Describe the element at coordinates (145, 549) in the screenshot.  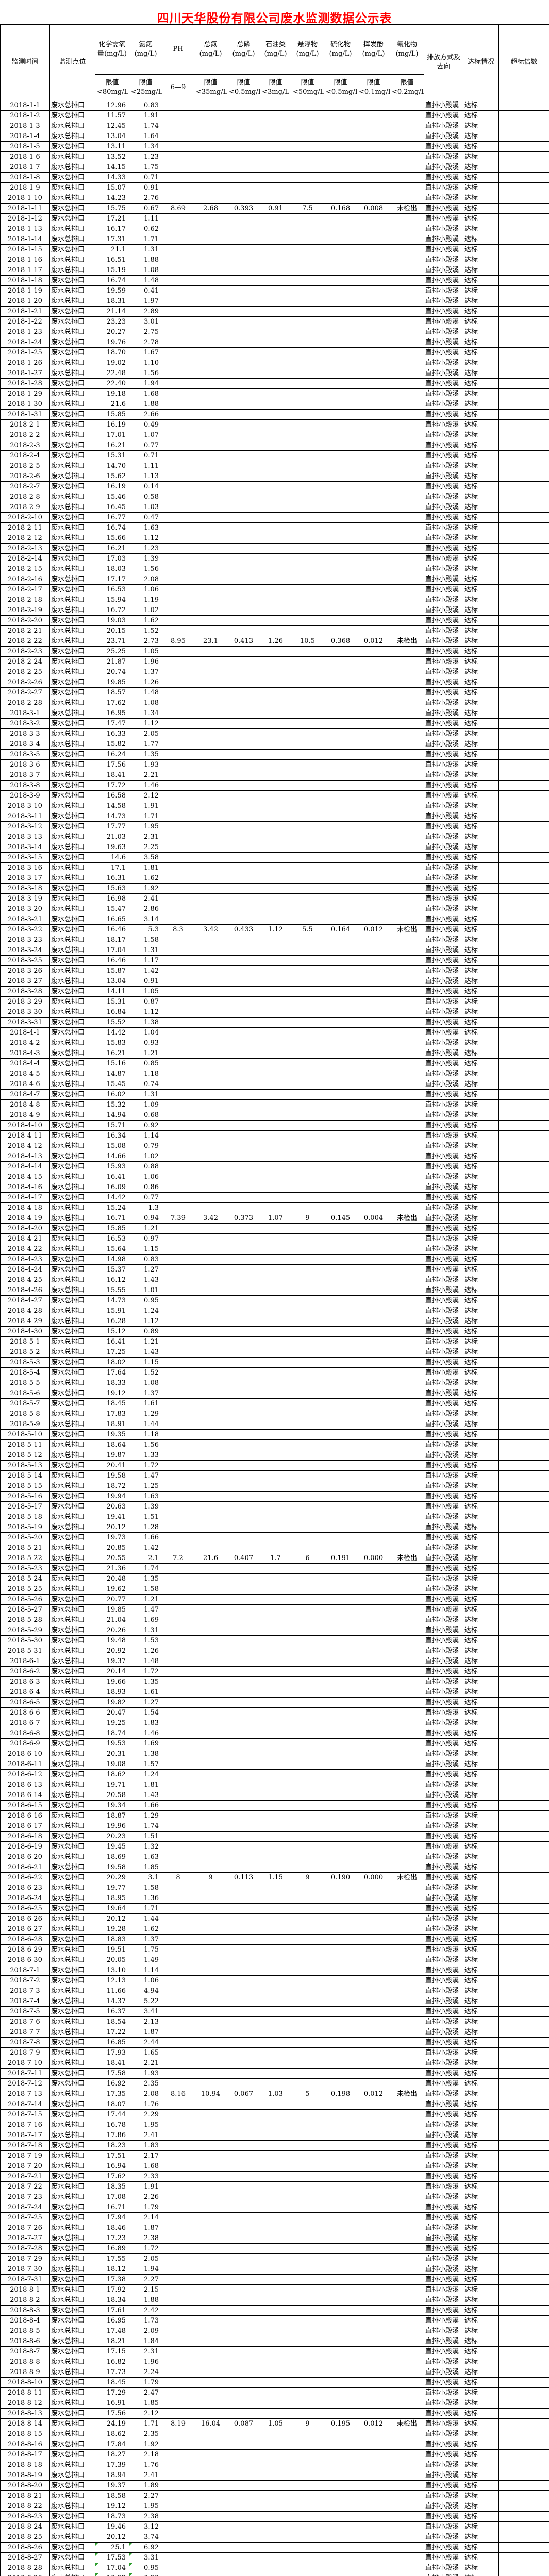
I see `cell-nh3: 1.23` at that location.